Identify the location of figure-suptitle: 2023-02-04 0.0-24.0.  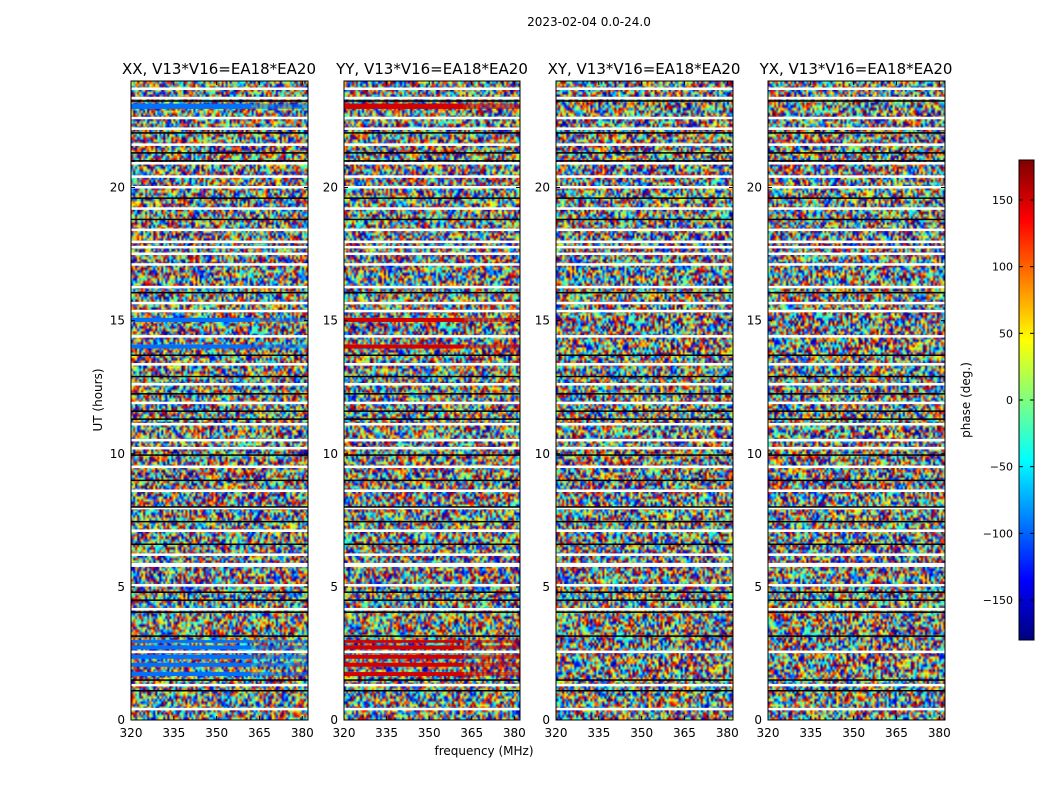
(589, 22).